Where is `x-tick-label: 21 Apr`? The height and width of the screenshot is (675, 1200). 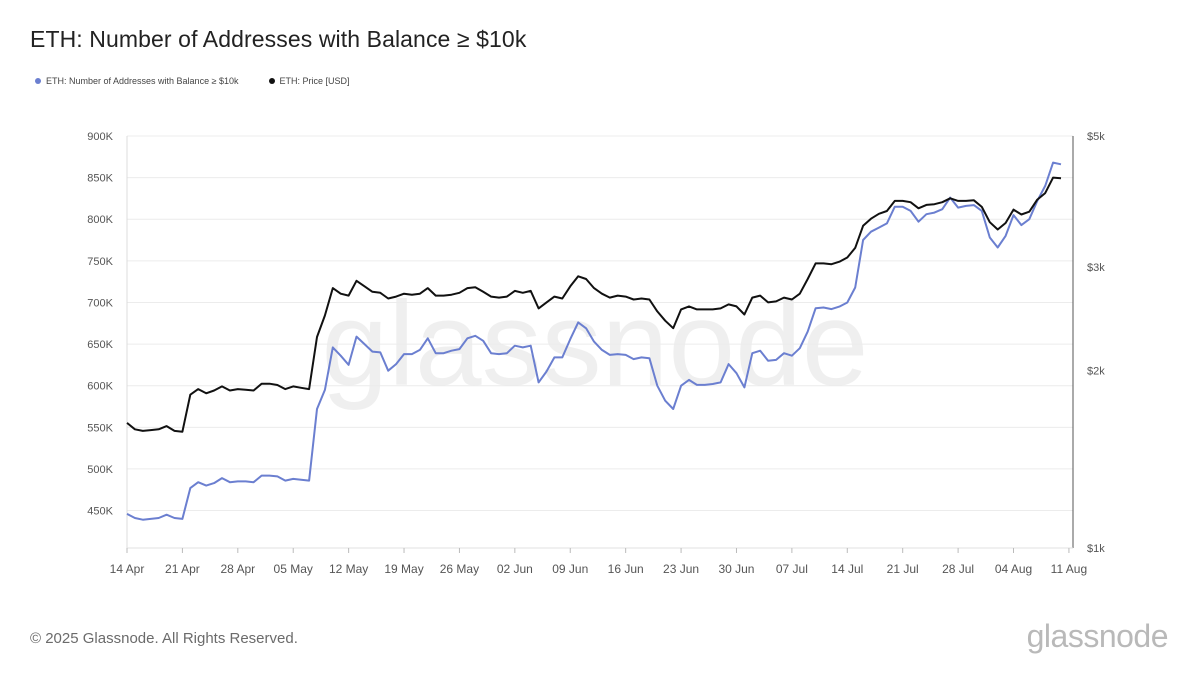 x-tick-label: 21 Apr is located at coordinates (182, 569).